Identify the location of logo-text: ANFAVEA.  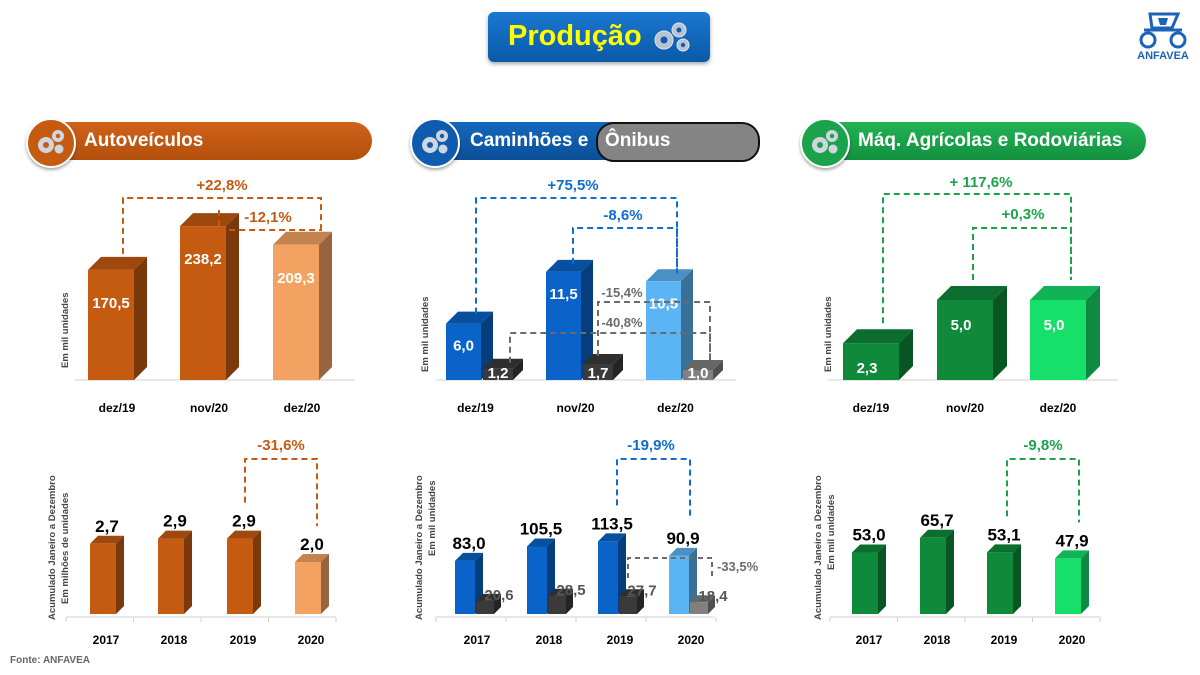
(1163, 56).